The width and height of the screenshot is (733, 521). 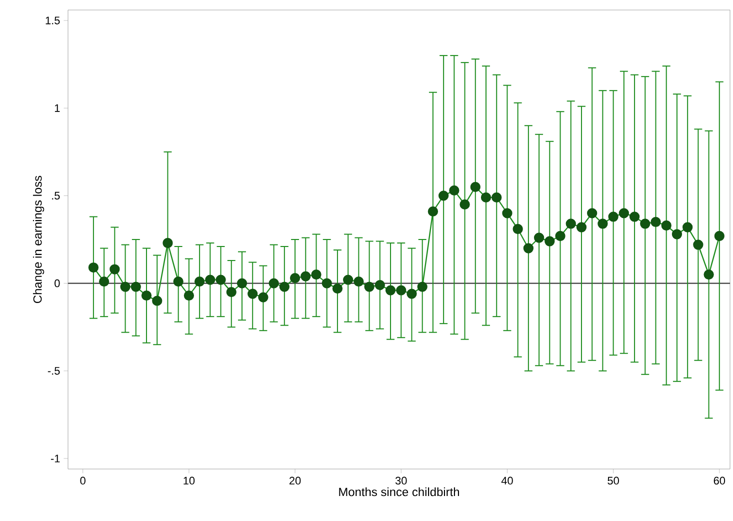 What do you see at coordinates (53, 20) in the screenshot?
I see `y-tick-label: 1.5` at bounding box center [53, 20].